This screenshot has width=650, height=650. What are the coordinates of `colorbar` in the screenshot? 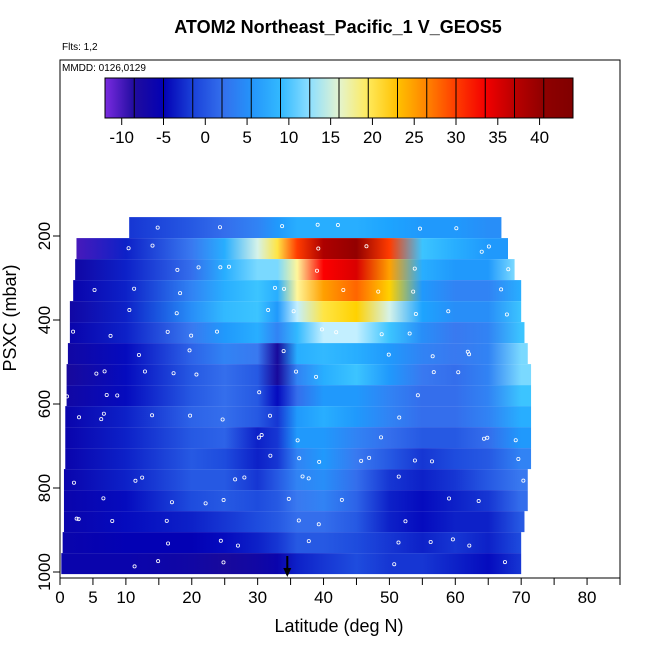 It's located at (339, 98).